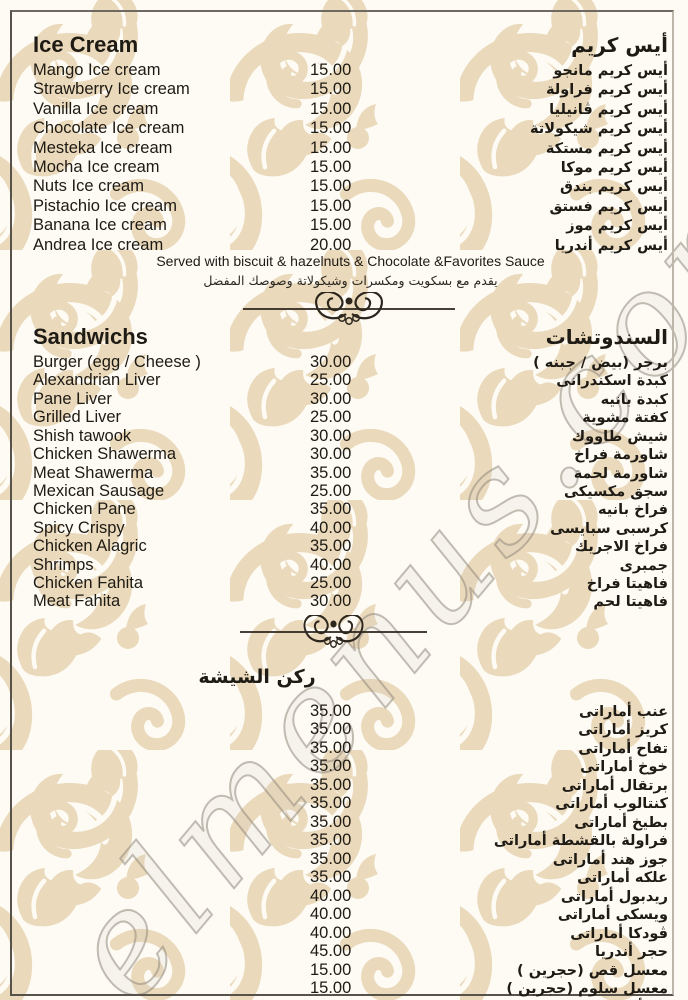  Describe the element at coordinates (612, 915) in the screenshot. I see `item-name-ar: ويسكى أماراتى` at that location.